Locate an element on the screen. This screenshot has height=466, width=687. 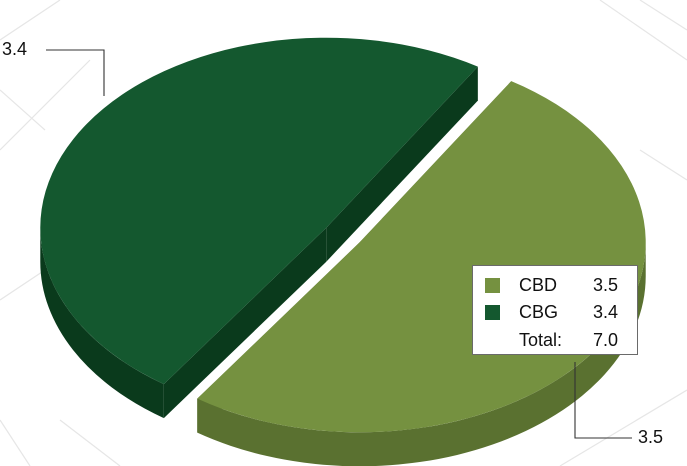
leader-line-cbd is located at coordinates (603, 400).